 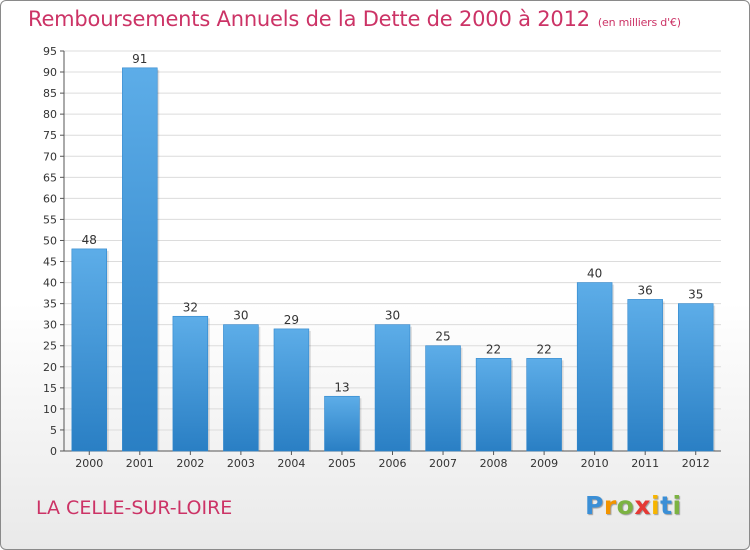 What do you see at coordinates (240, 316) in the screenshot?
I see `value-label-2003: 30` at bounding box center [240, 316].